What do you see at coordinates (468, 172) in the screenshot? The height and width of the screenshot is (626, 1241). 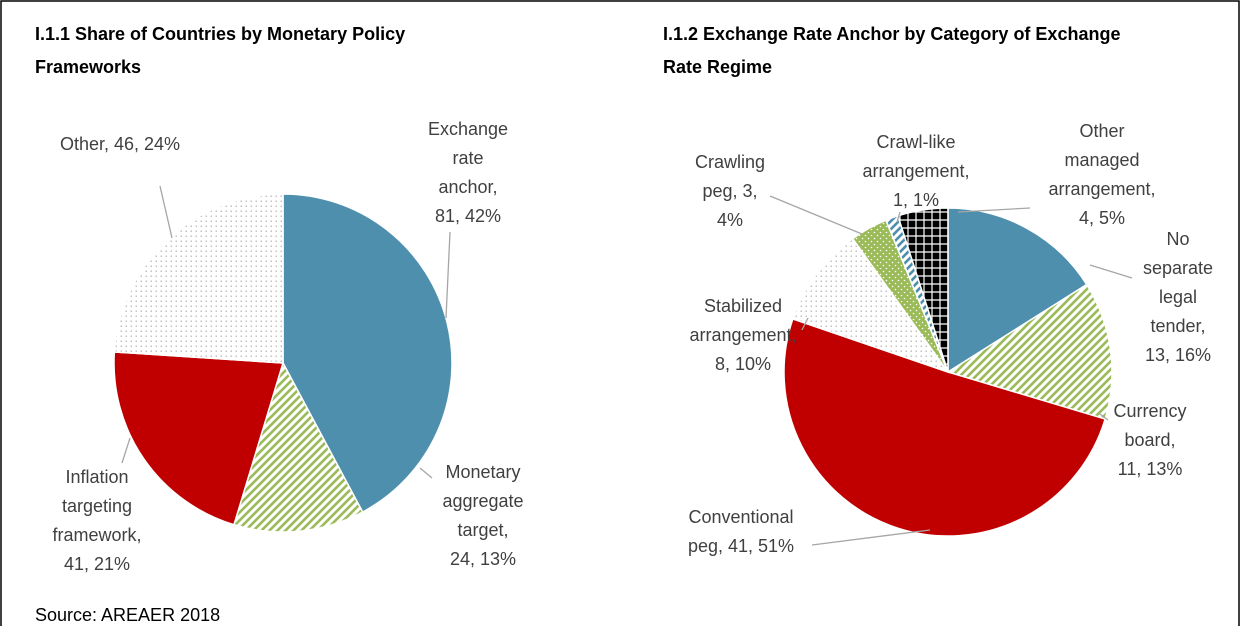 I see `data-label: Exchange rate anchor, 81, 42%` at bounding box center [468, 172].